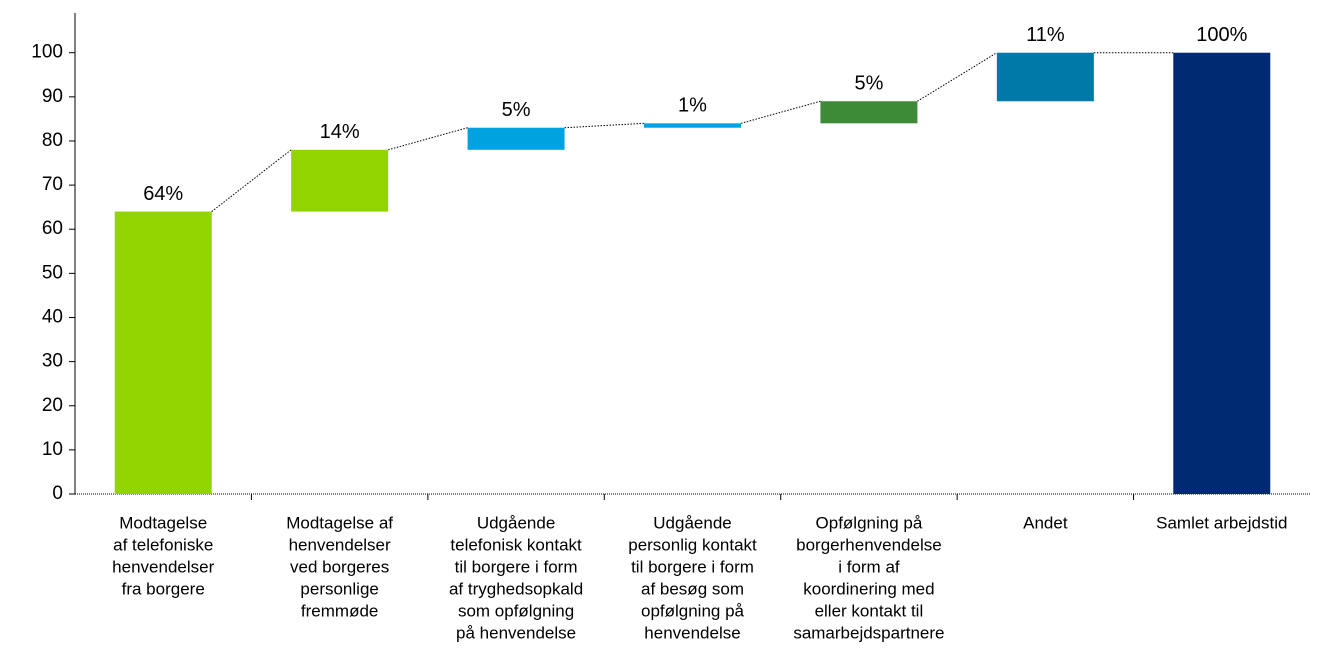 This screenshot has width=1319, height=669. What do you see at coordinates (52, 140) in the screenshot?
I see `y-tick-label: 80` at bounding box center [52, 140].